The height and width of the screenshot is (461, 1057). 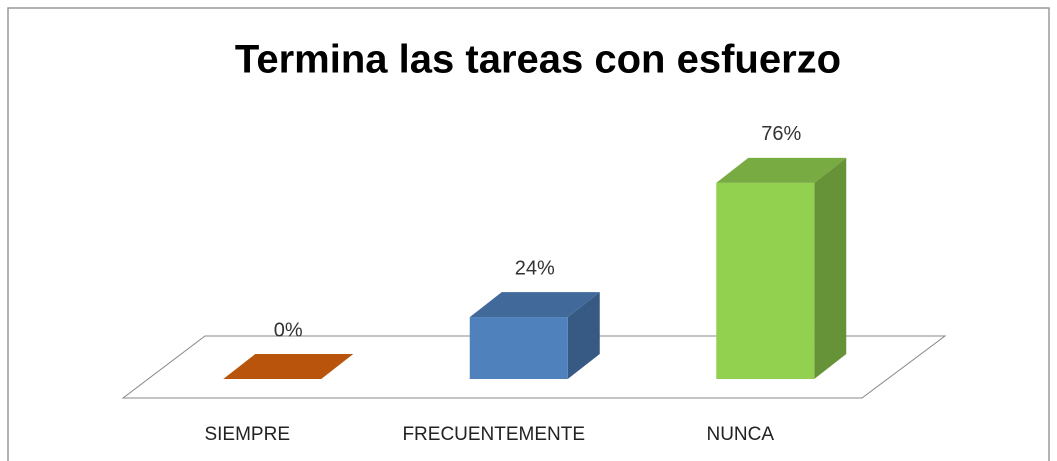 I want to click on value-label: 0%, so click(x=288, y=330).